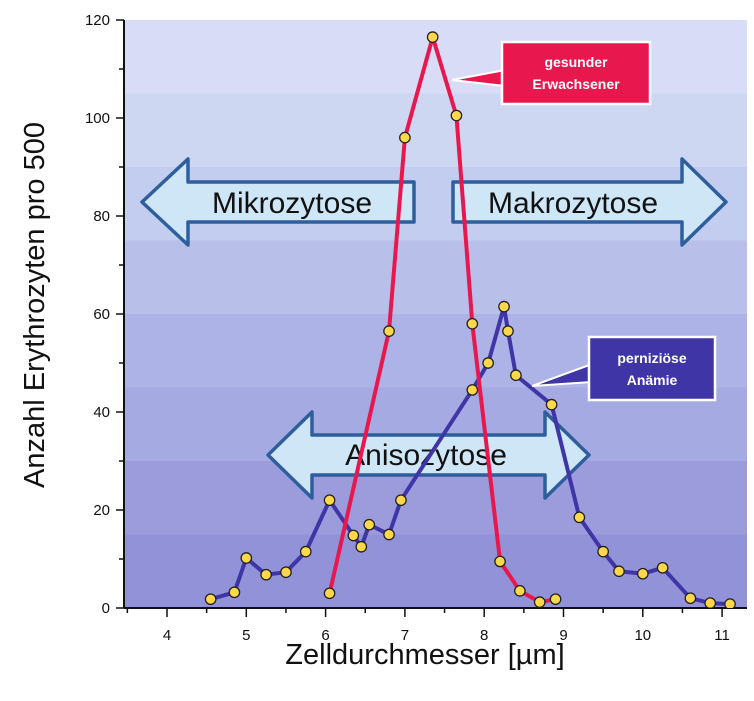  Describe the element at coordinates (651, 358) in the screenshot. I see `anemia-callout-line1: perniziöse` at that location.